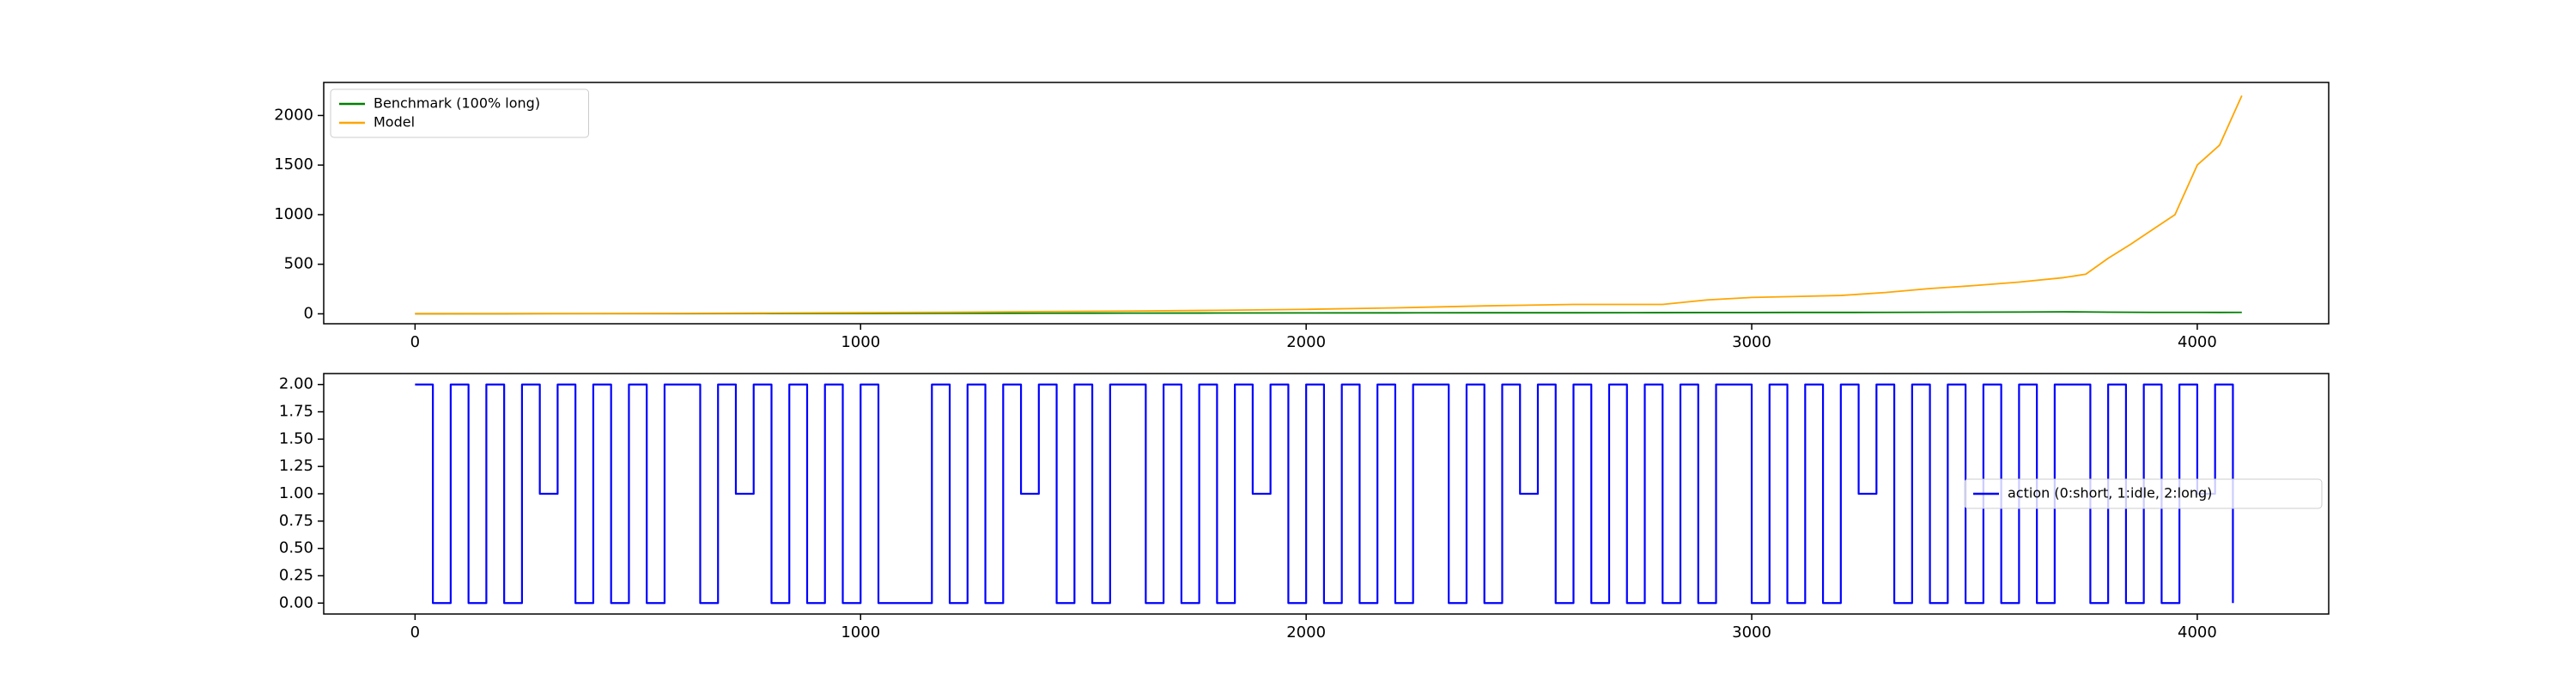  I want to click on series-line, so click(1328, 313).